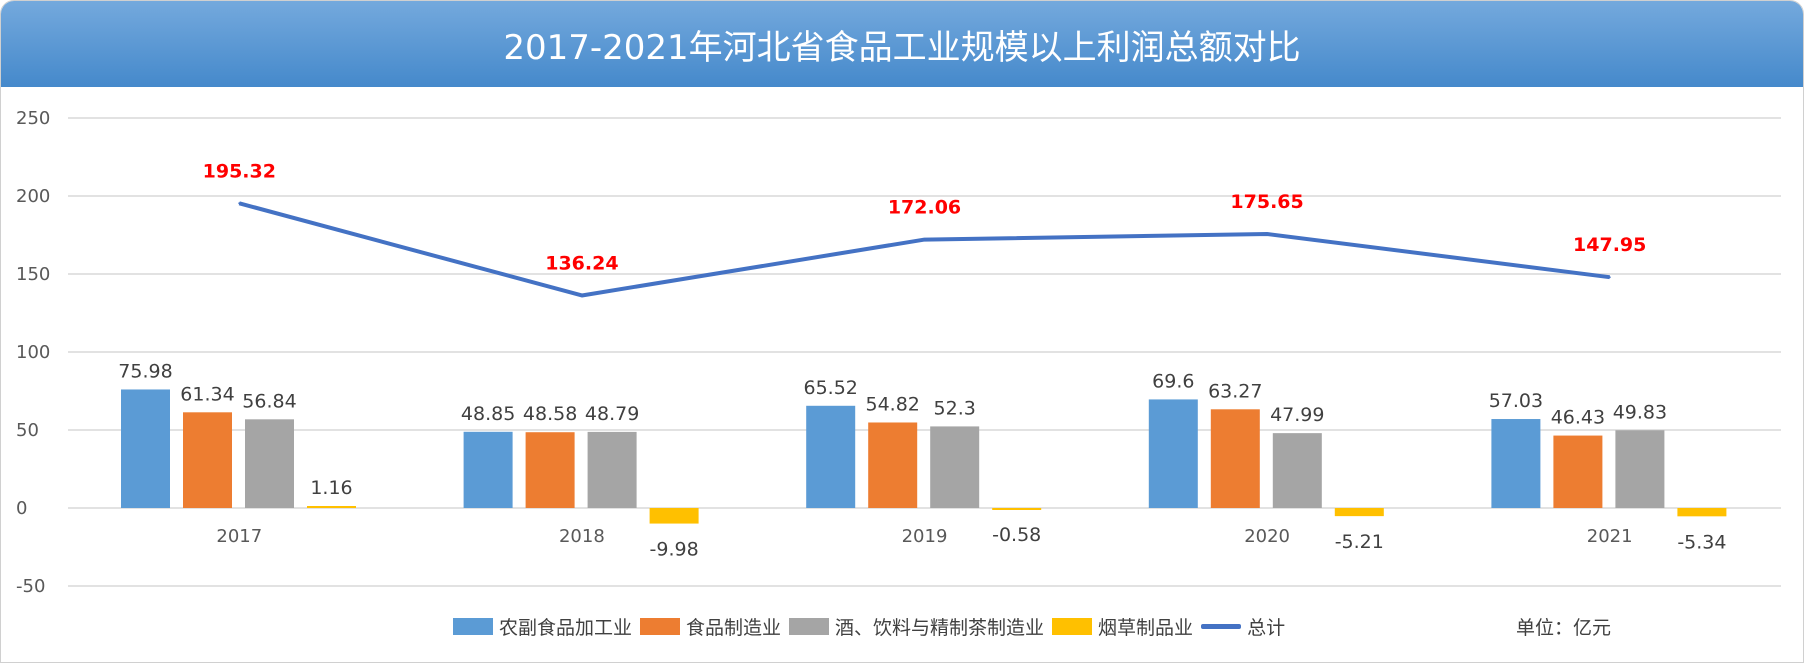 This screenshot has width=1804, height=663. What do you see at coordinates (1359, 542) in the screenshot?
I see `bar-data-label: -5.21` at bounding box center [1359, 542].